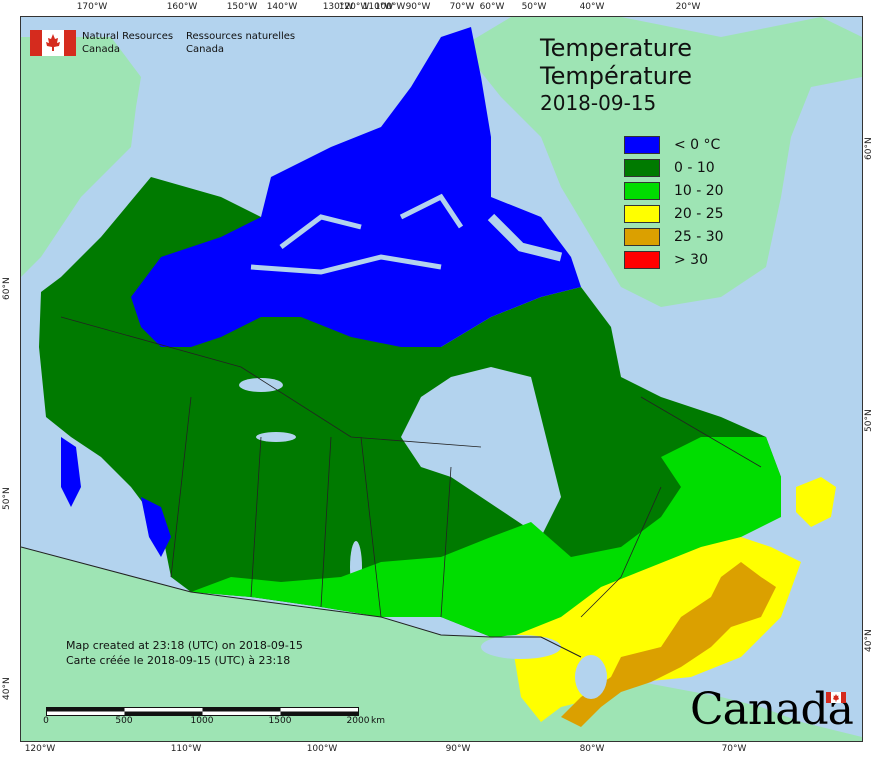 The height and width of the screenshot is (760, 880). What do you see at coordinates (186, 749) in the screenshot?
I see `bottom-longitude-label: 110°W` at bounding box center [186, 749].